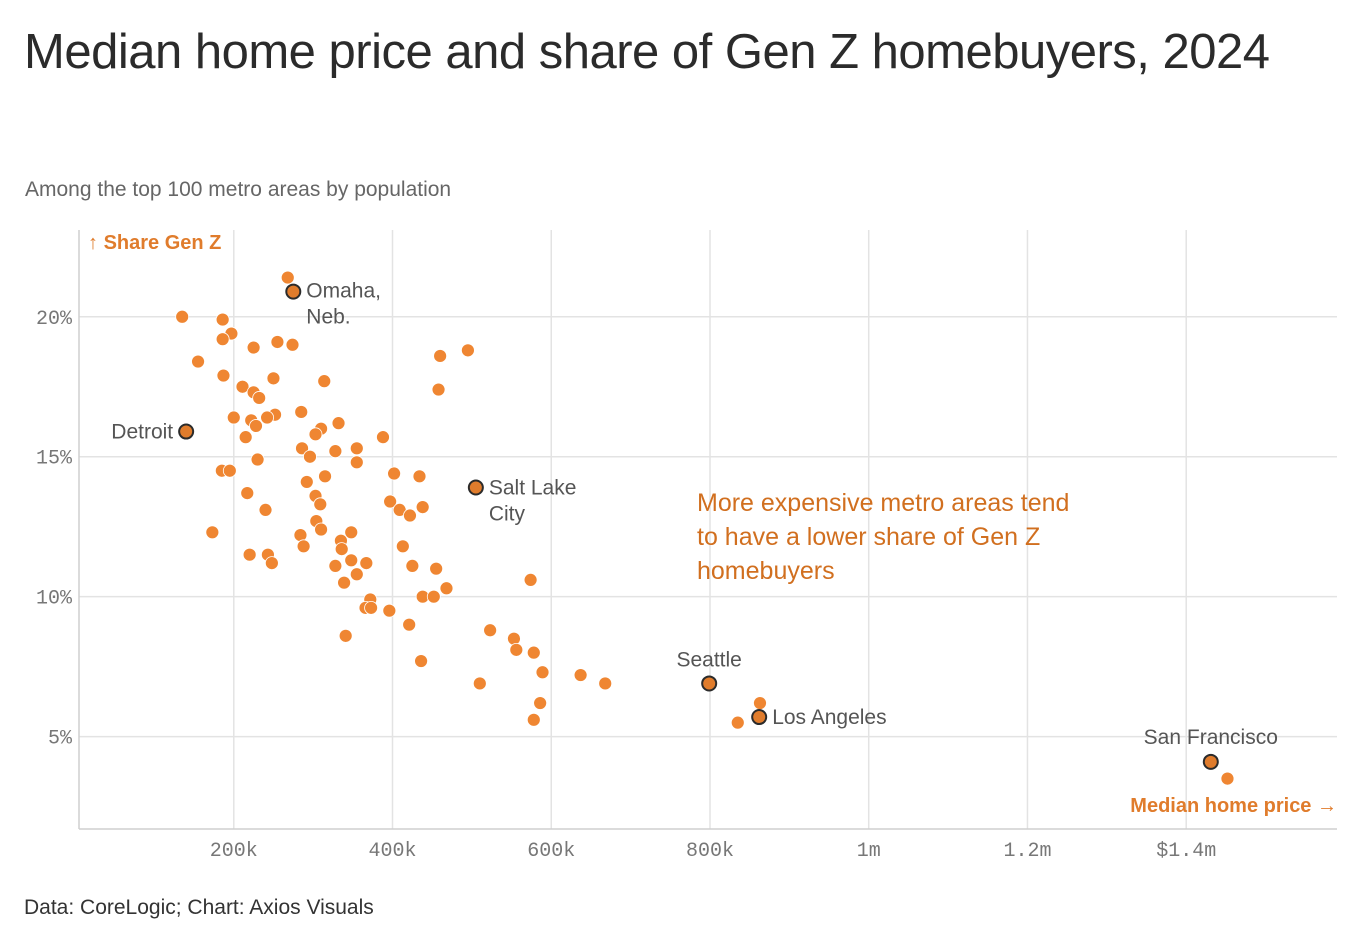  I want to click on y-tick-label: 20%, so click(54, 319).